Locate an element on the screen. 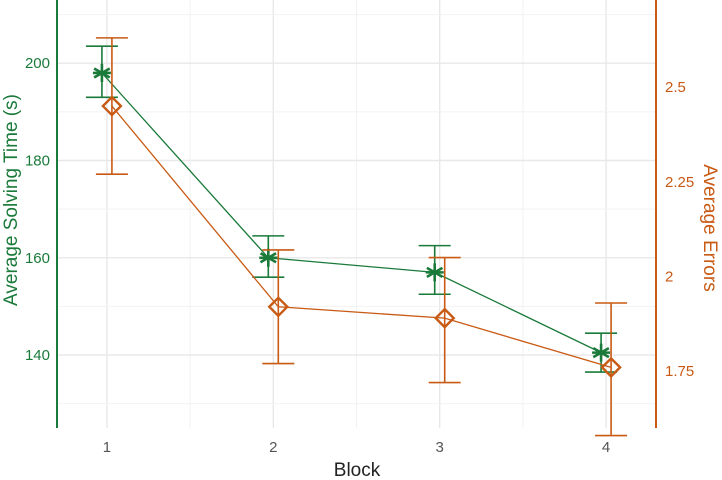 This screenshot has height=480, width=722. x-tick-label: 1 is located at coordinates (107, 447).